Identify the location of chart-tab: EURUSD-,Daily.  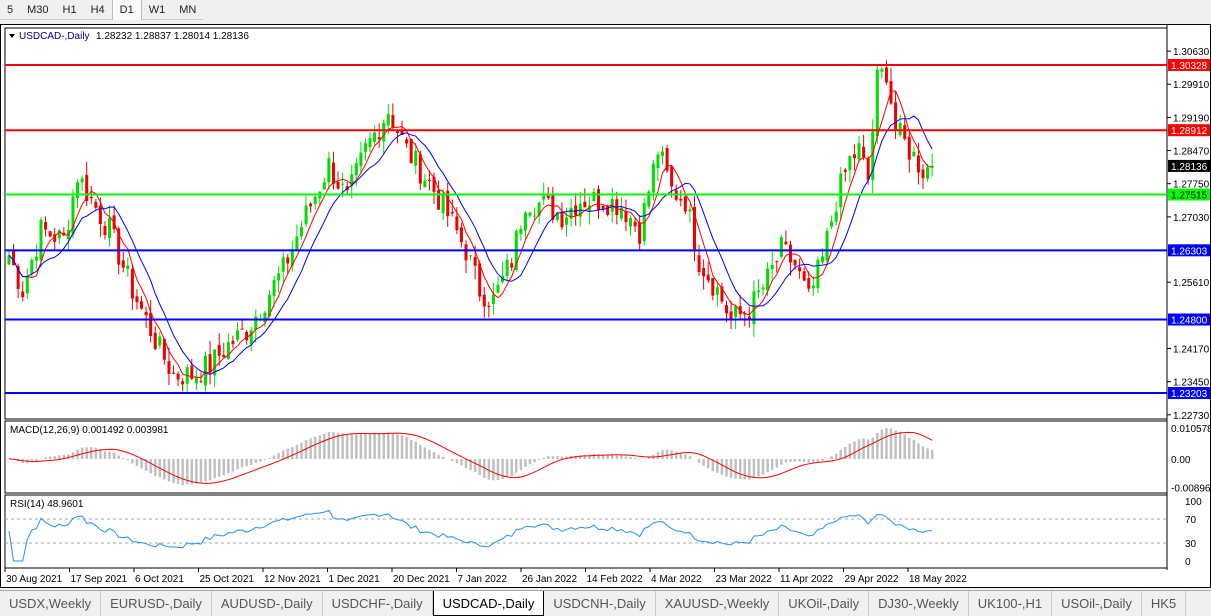
(156, 603).